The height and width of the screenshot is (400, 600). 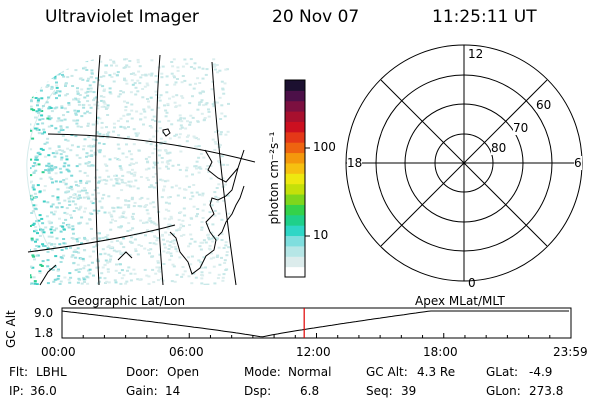 What do you see at coordinates (43, 391) in the screenshot?
I see `ip-value: 36.0` at bounding box center [43, 391].